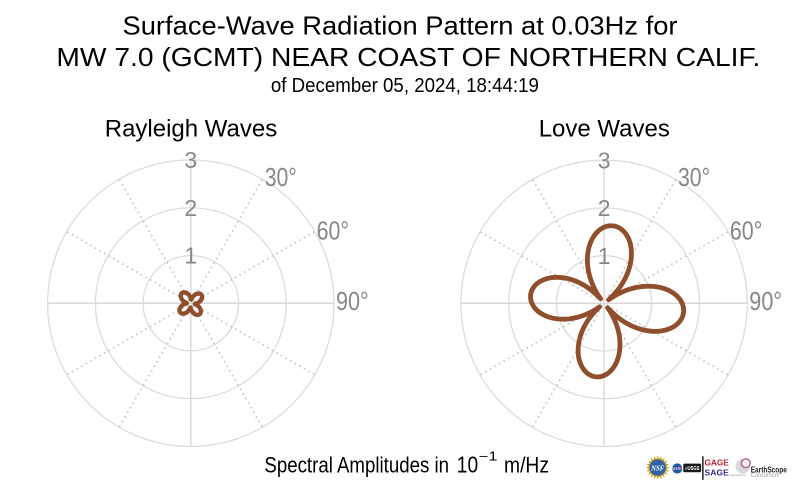 This screenshot has width=800, height=498. What do you see at coordinates (657, 468) in the screenshot?
I see `svg-text: NSF` at bounding box center [657, 468].